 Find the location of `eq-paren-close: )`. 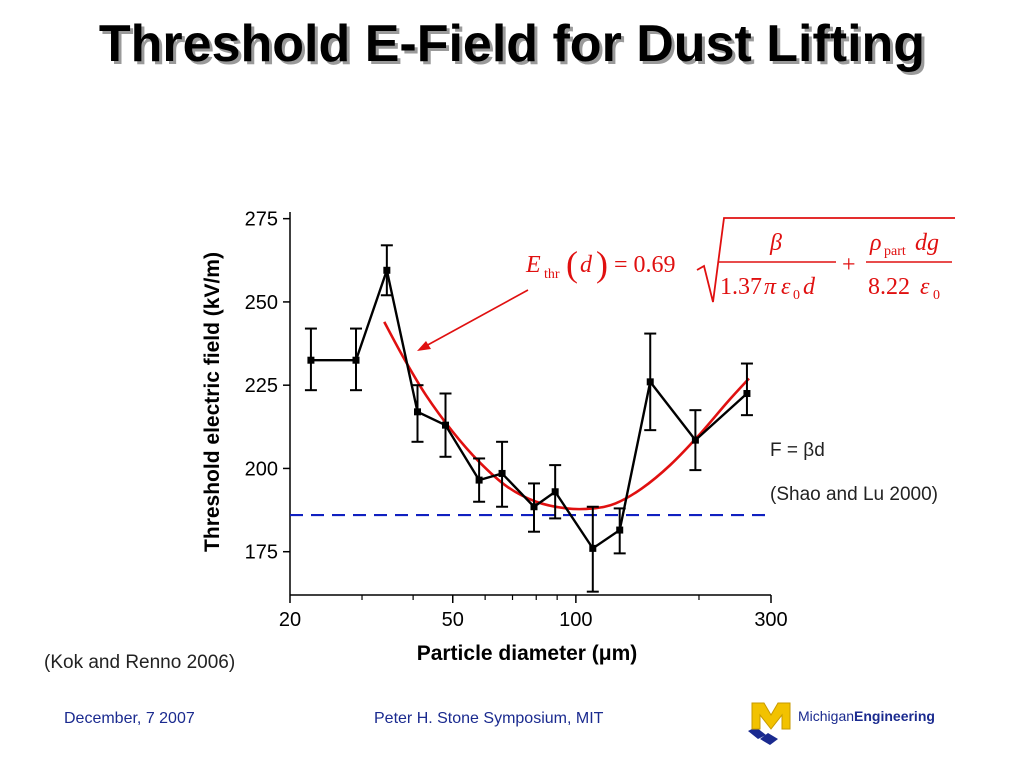

eq-paren-close: ) is located at coordinates (602, 264).